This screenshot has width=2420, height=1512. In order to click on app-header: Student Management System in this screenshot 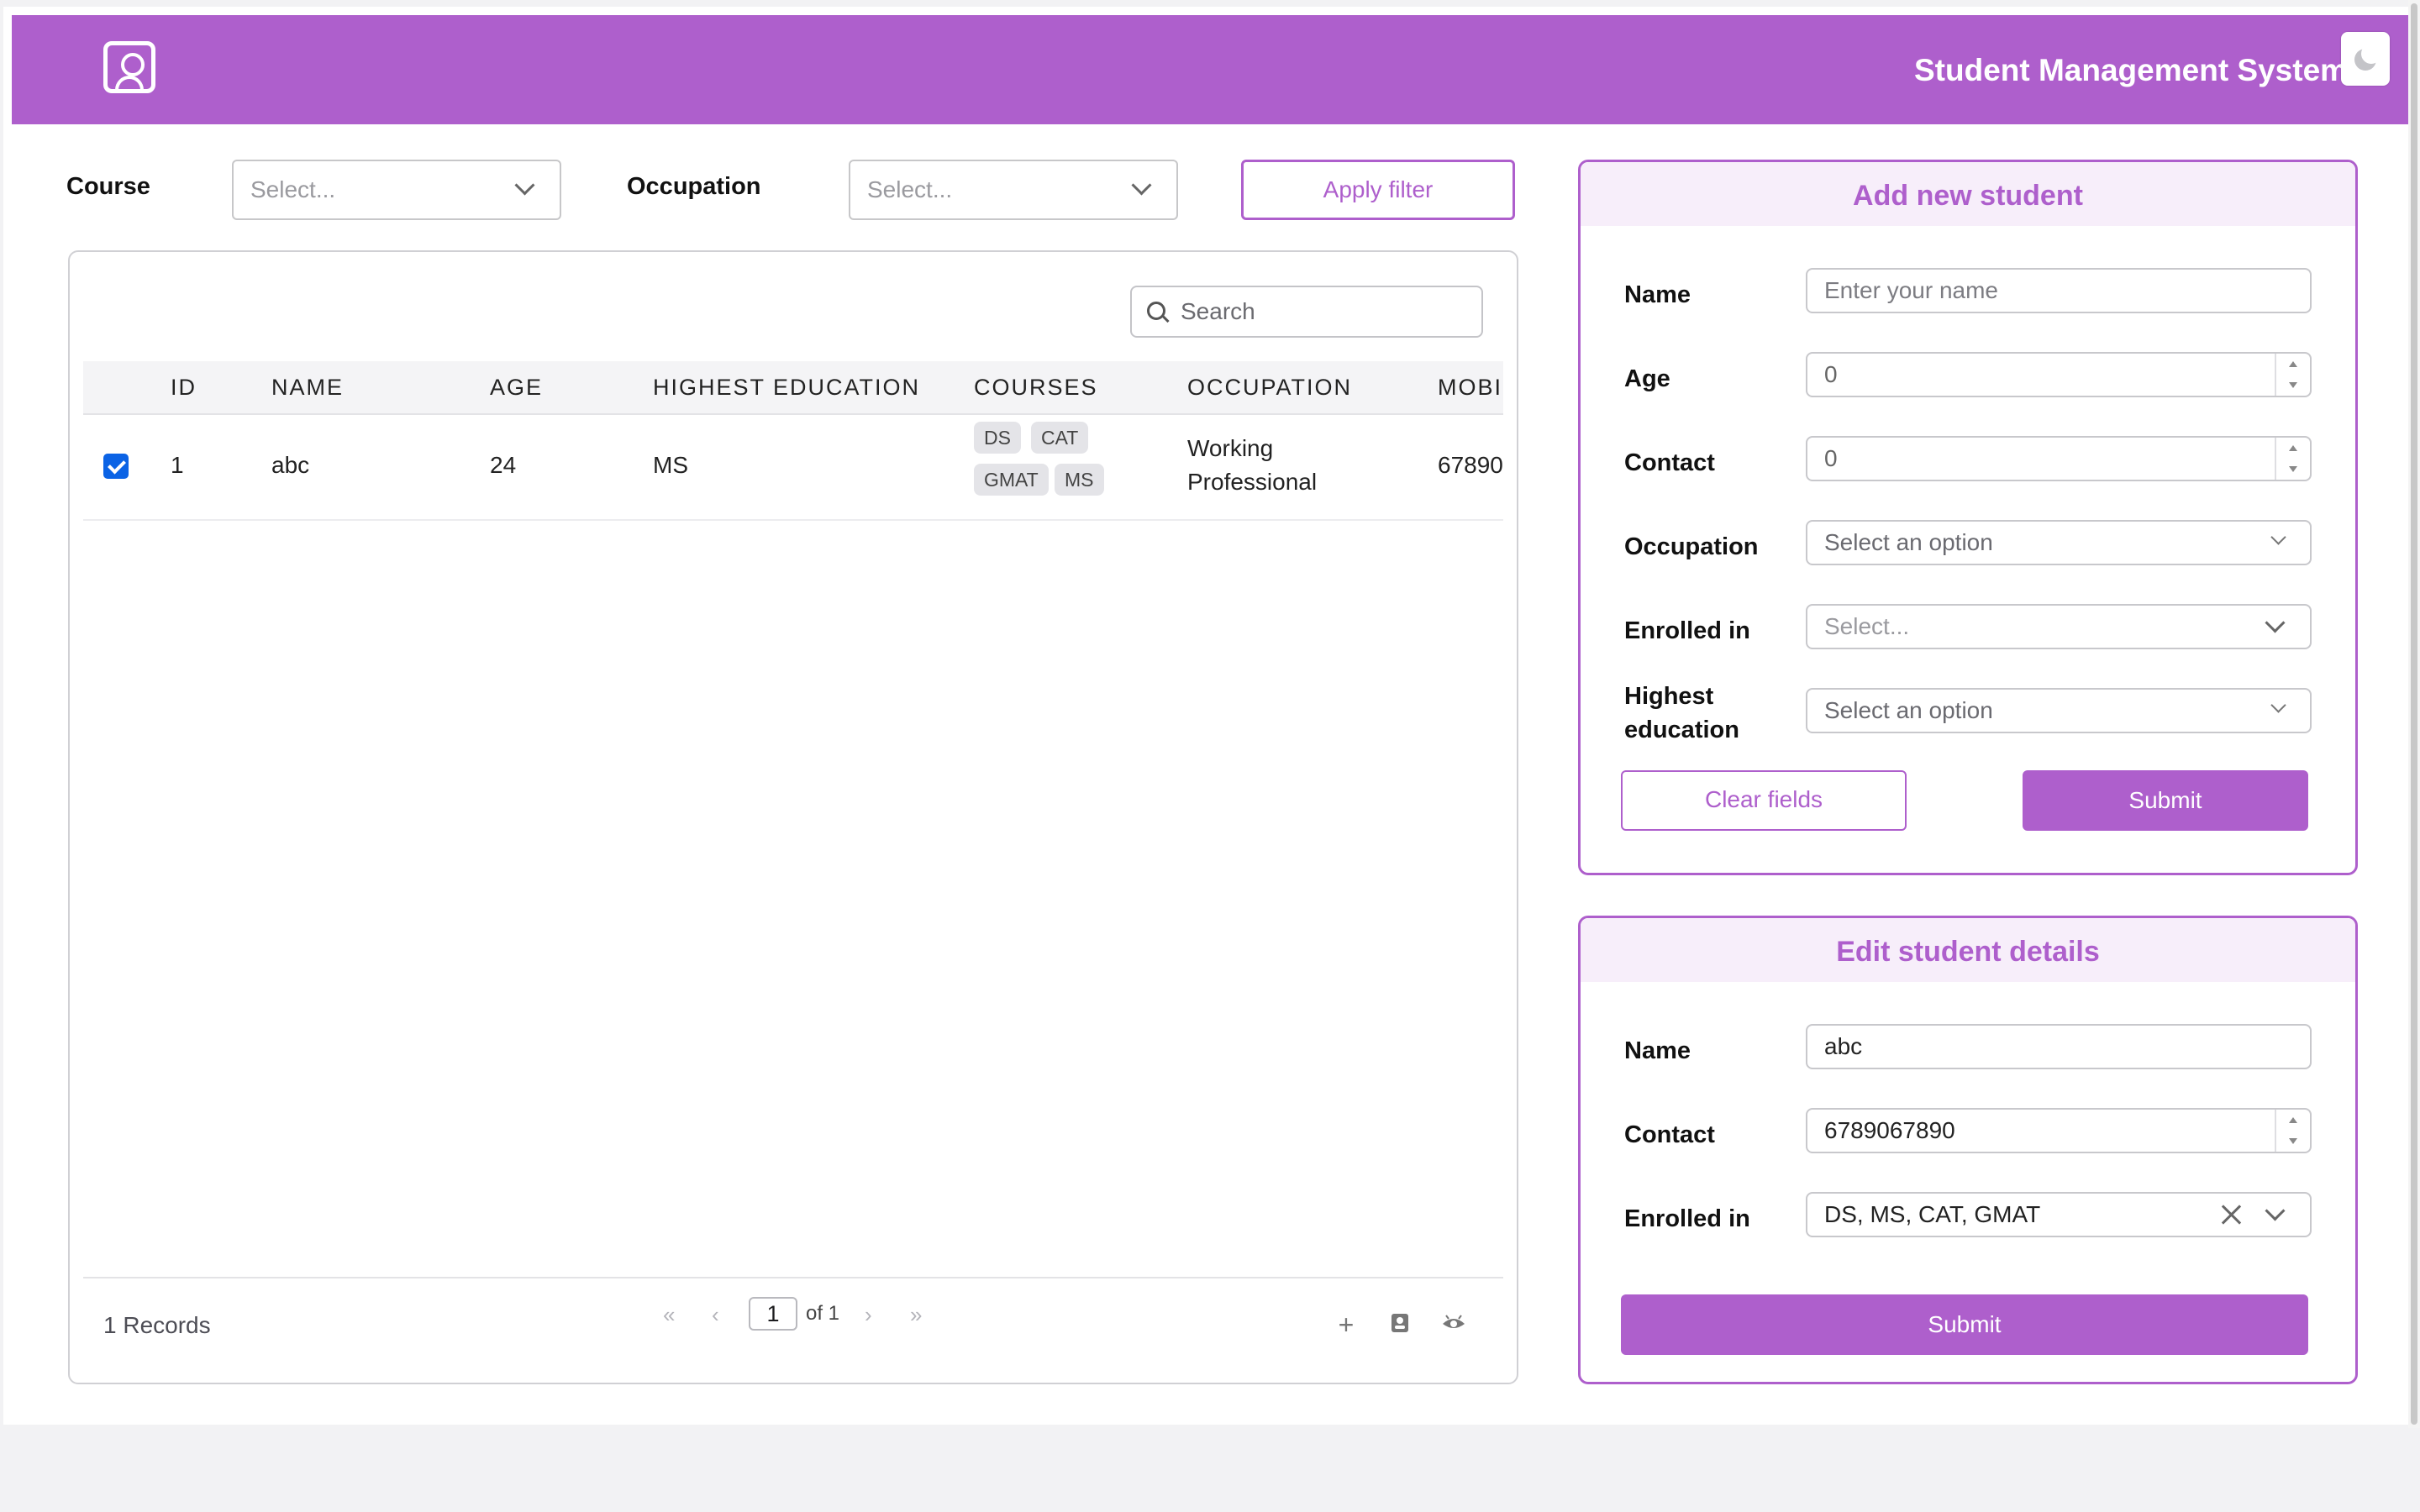, I will do `click(1210, 69)`.